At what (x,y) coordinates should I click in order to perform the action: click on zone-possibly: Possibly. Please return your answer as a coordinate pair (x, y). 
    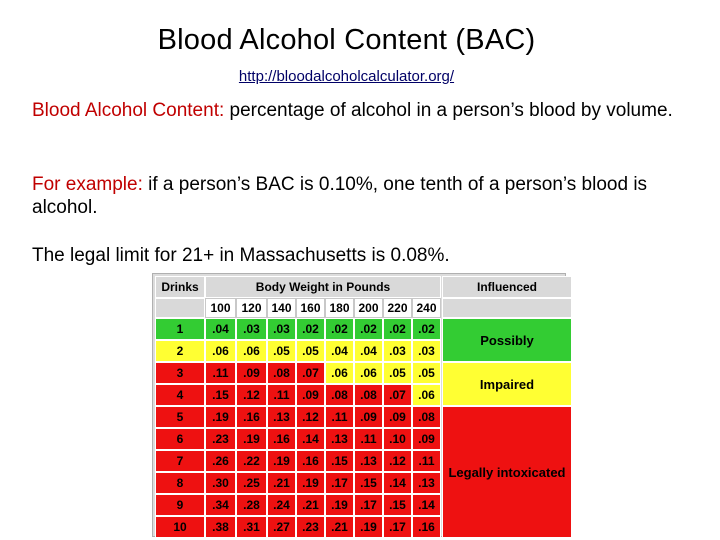
    Looking at the image, I should click on (507, 340).